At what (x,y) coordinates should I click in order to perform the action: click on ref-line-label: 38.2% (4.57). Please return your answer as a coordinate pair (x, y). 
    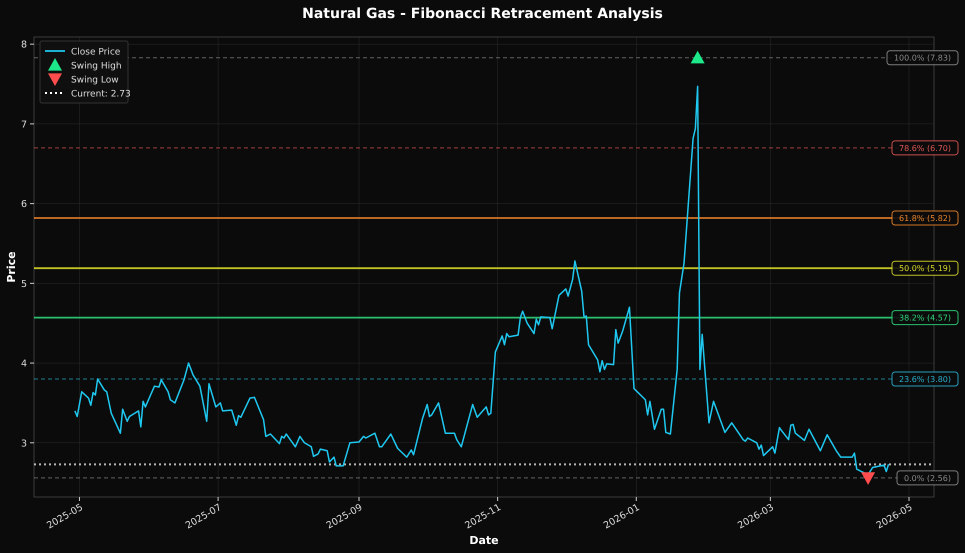
    Looking at the image, I should click on (925, 318).